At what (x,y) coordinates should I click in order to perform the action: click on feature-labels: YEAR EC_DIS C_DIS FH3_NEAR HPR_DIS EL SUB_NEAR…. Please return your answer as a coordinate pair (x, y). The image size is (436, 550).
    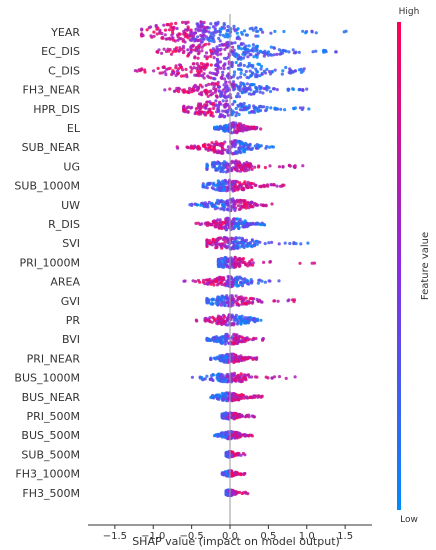
    Looking at the image, I should click on (47, 263).